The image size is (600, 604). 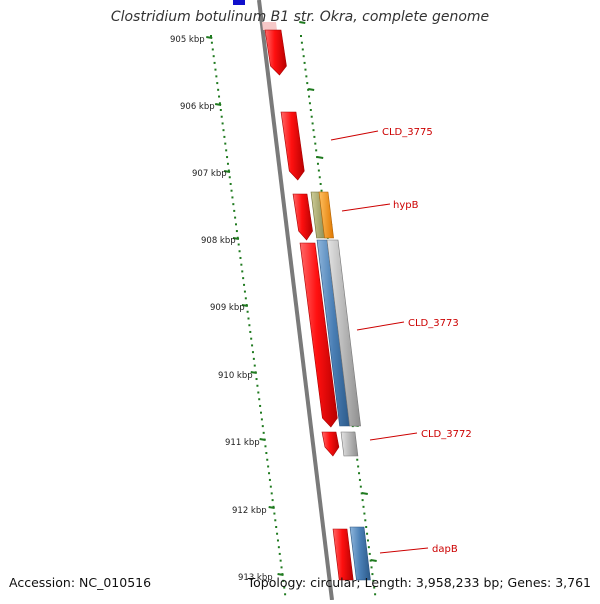 I want to click on scale-label: 913 kbp, so click(x=255, y=578).